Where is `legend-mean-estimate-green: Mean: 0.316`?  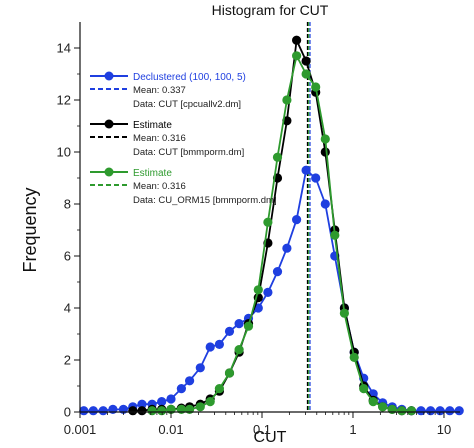
legend-mean-estimate-green: Mean: 0.316 is located at coordinates (159, 186).